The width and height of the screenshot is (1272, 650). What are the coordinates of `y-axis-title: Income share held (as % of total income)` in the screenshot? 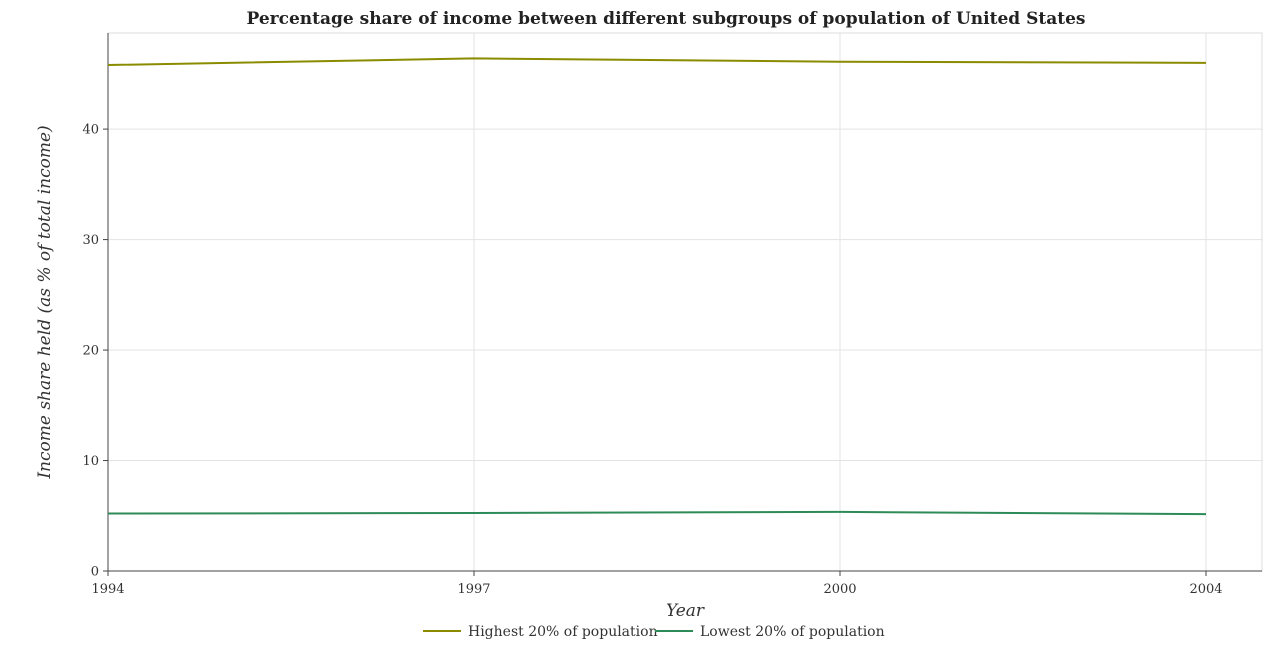 It's located at (45, 302).